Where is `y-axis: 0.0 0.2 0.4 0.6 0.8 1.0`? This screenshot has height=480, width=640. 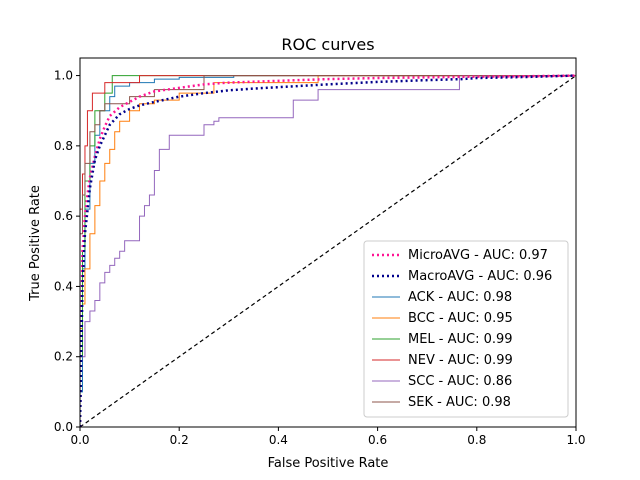
y-axis: 0.0 0.2 0.4 0.6 0.8 1.0 is located at coordinates (67, 251).